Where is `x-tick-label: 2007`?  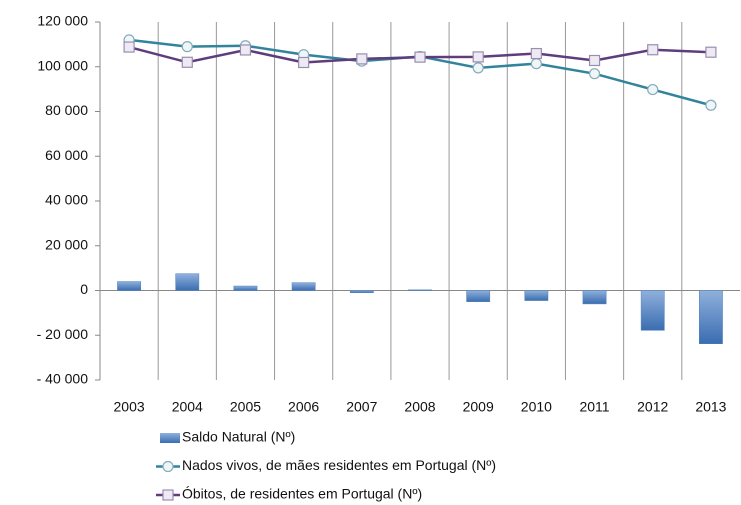 x-tick-label: 2007 is located at coordinates (361, 407).